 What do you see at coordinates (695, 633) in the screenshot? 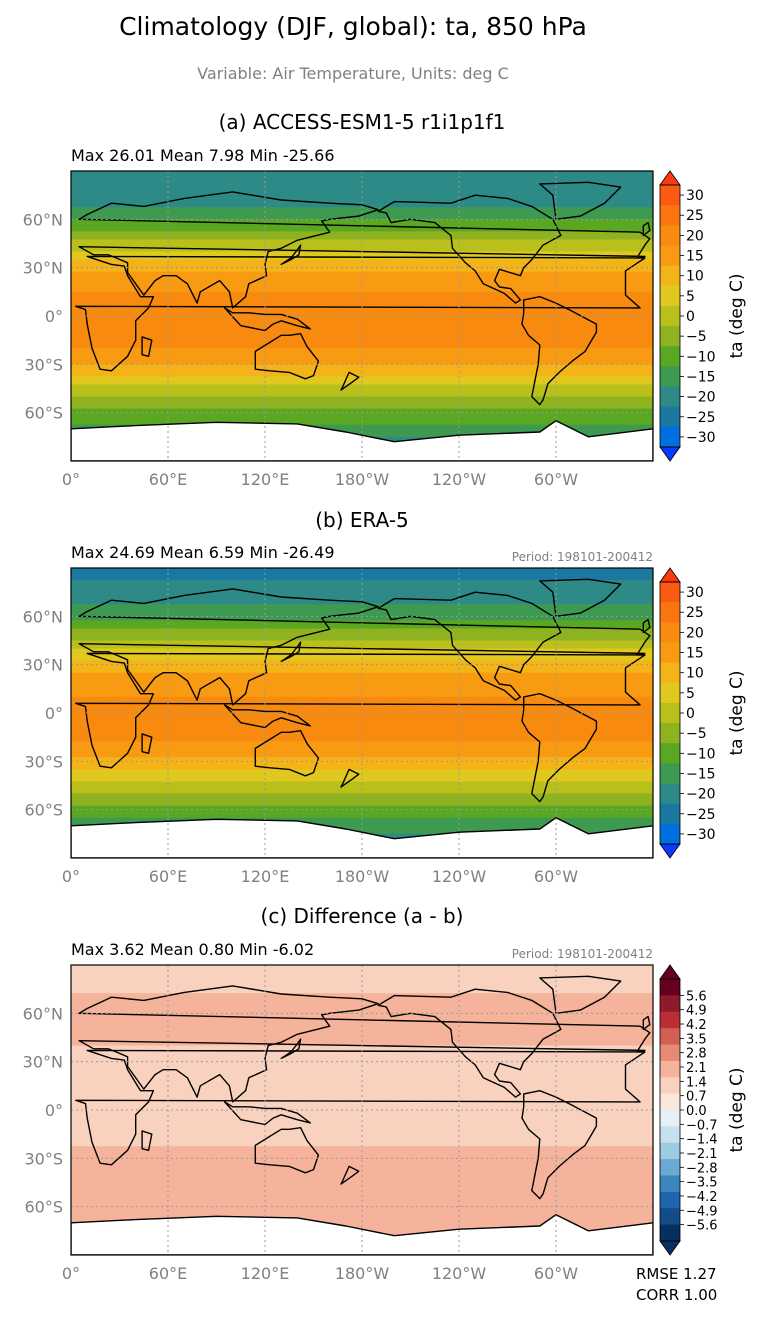
I see `colorbar-tick-label: 20` at bounding box center [695, 633].